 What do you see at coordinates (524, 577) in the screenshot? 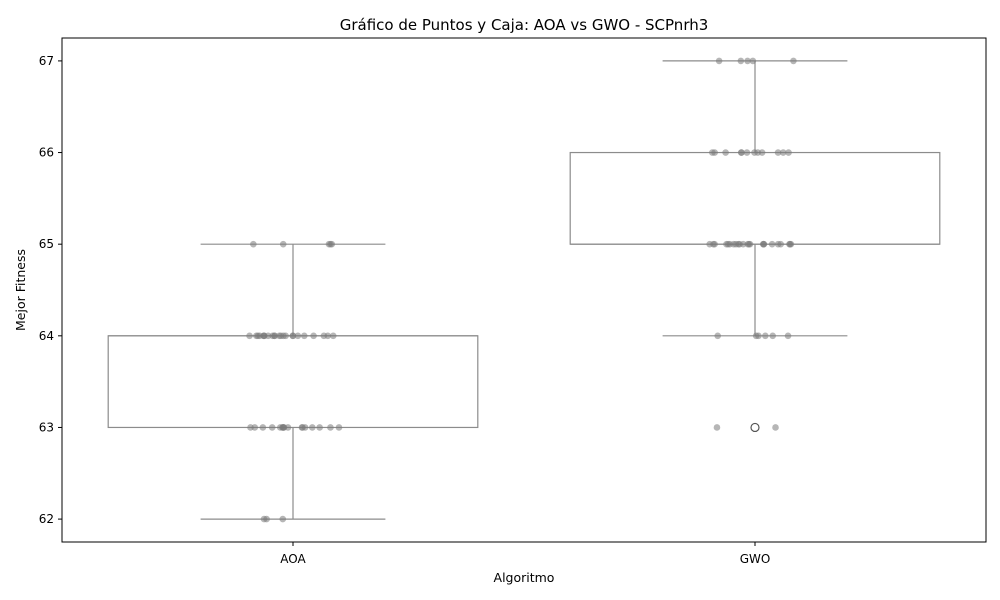
I see `x-axis-label: Algoritmo` at bounding box center [524, 577].